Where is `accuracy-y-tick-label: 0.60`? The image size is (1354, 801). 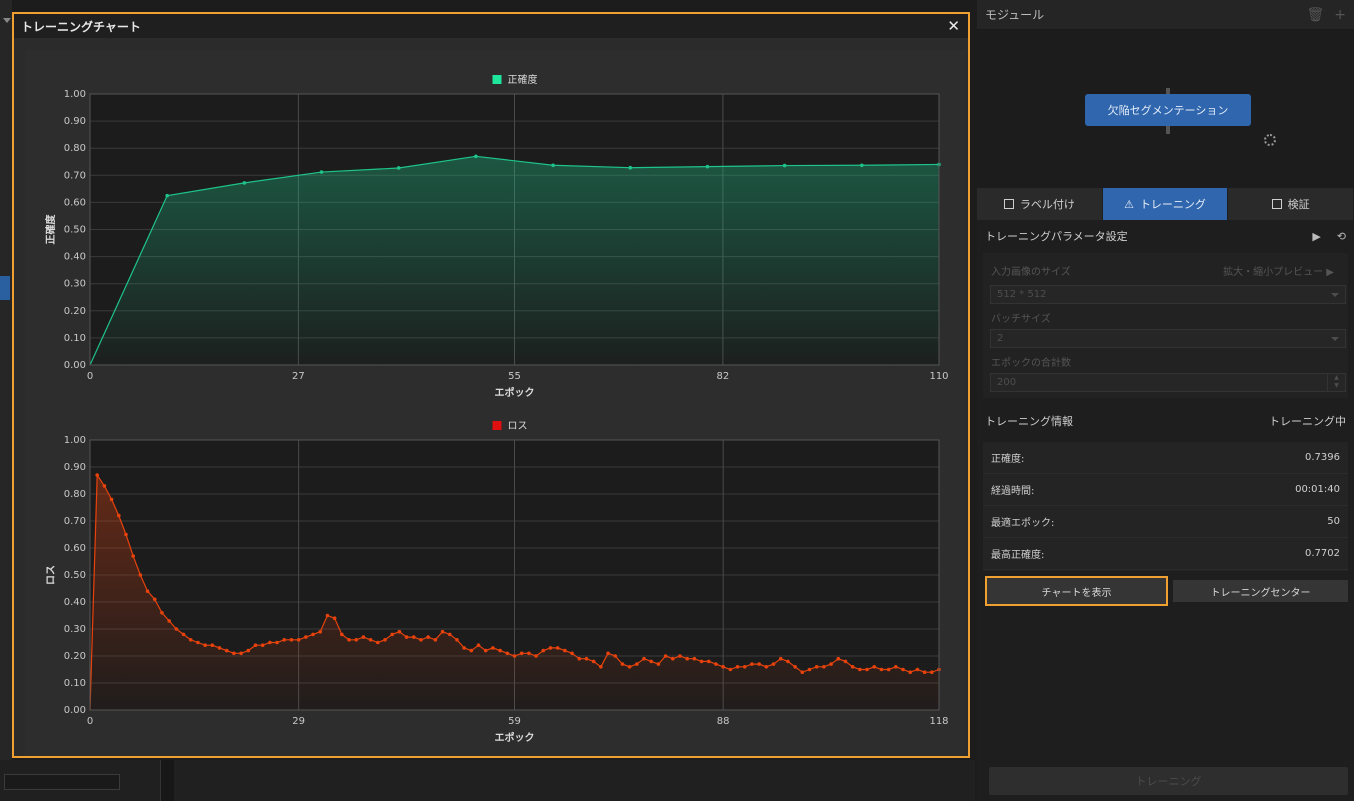
accuracy-y-tick-label: 0.60 is located at coordinates (75, 202).